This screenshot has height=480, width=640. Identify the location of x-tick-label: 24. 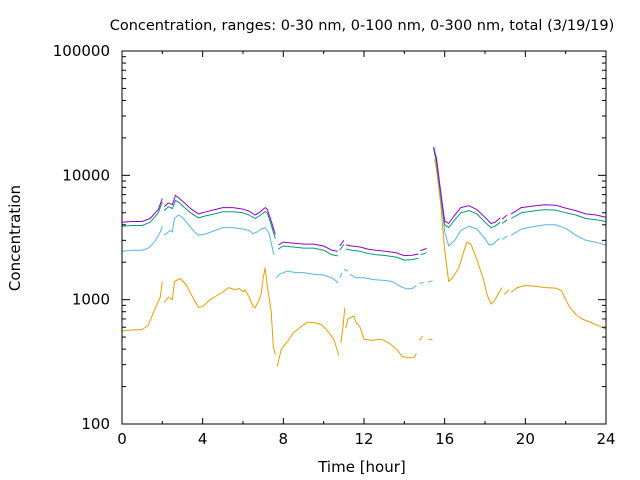
(605, 439).